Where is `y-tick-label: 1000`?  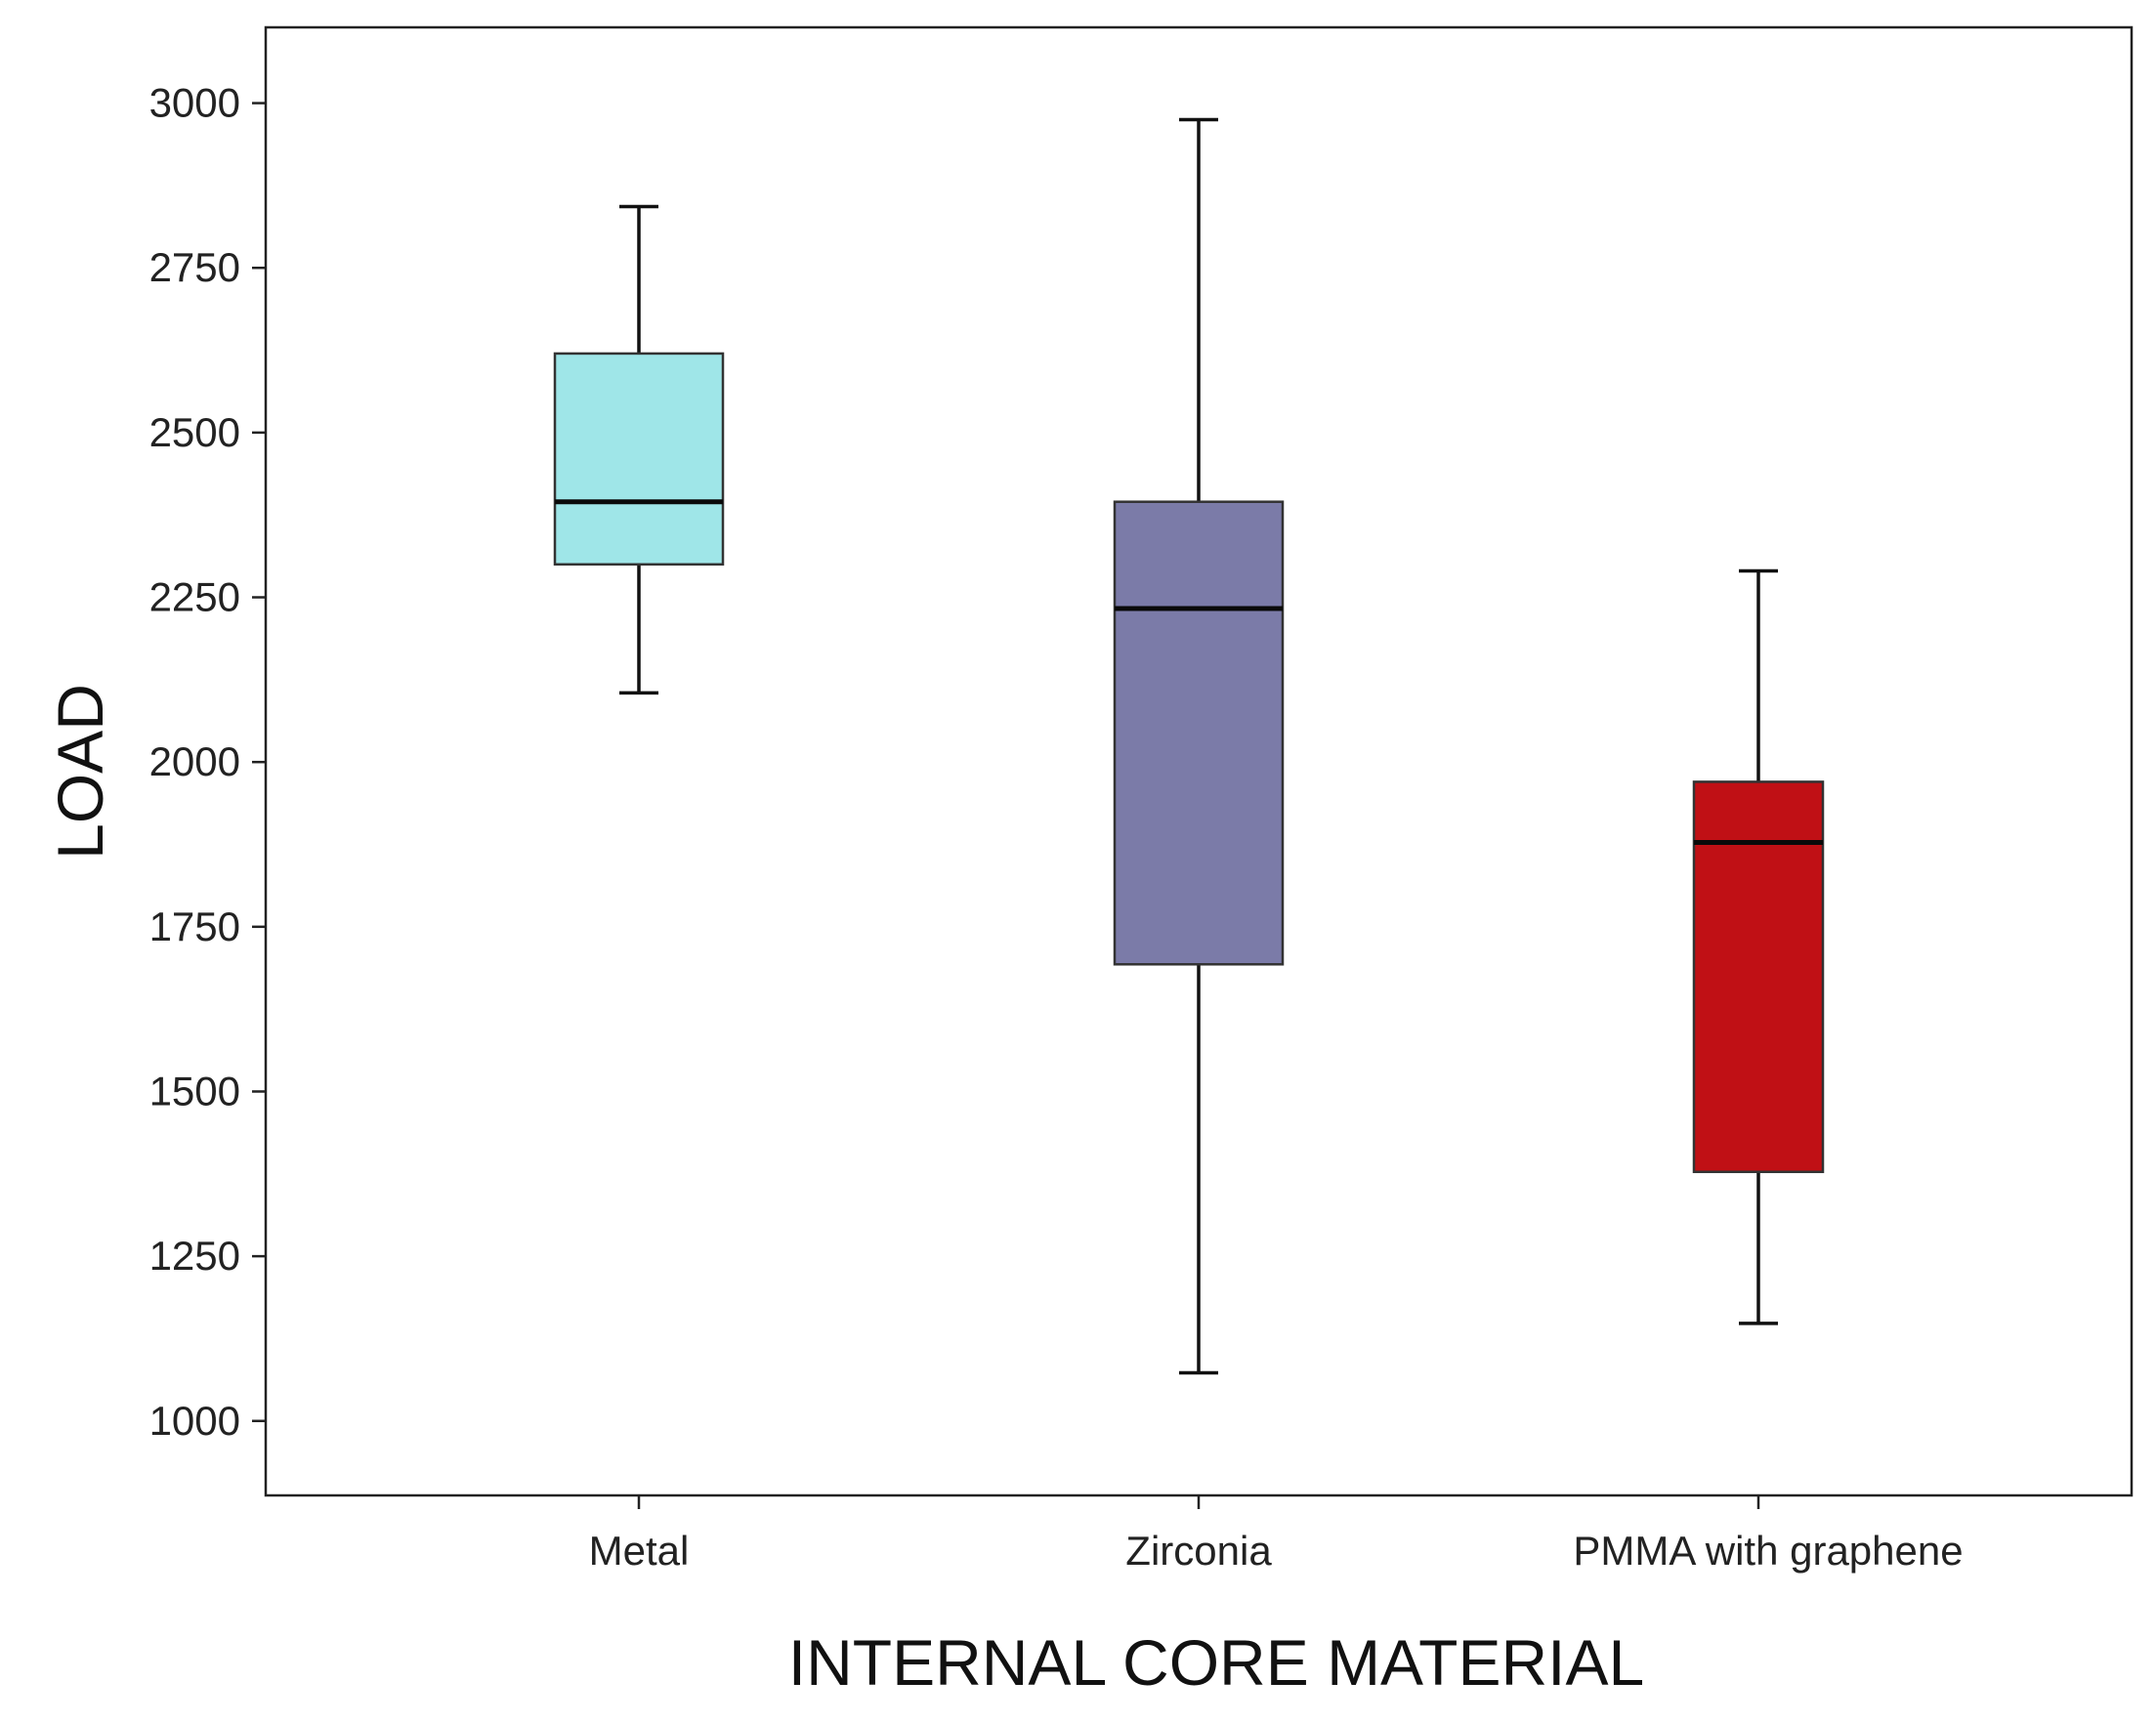
y-tick-label: 1000 is located at coordinates (195, 1421).